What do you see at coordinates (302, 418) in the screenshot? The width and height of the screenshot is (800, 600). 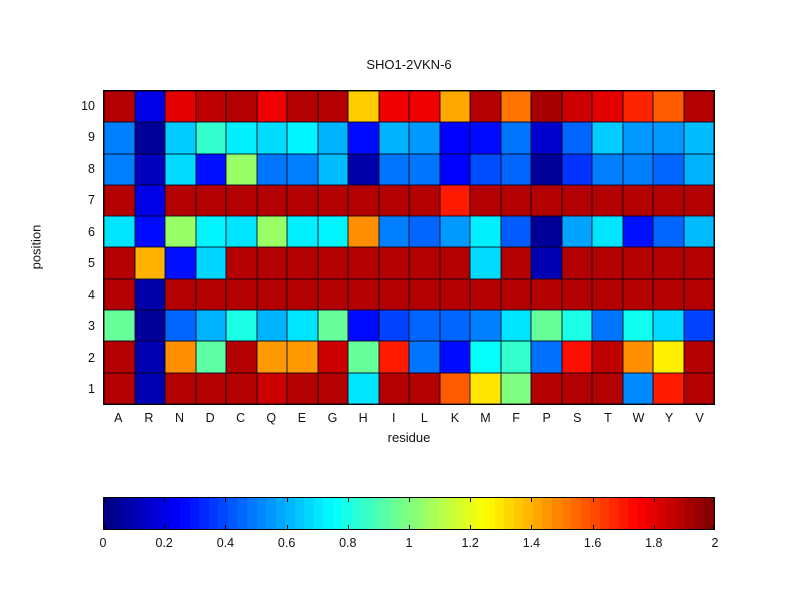 I see `x-tick-label: E` at bounding box center [302, 418].